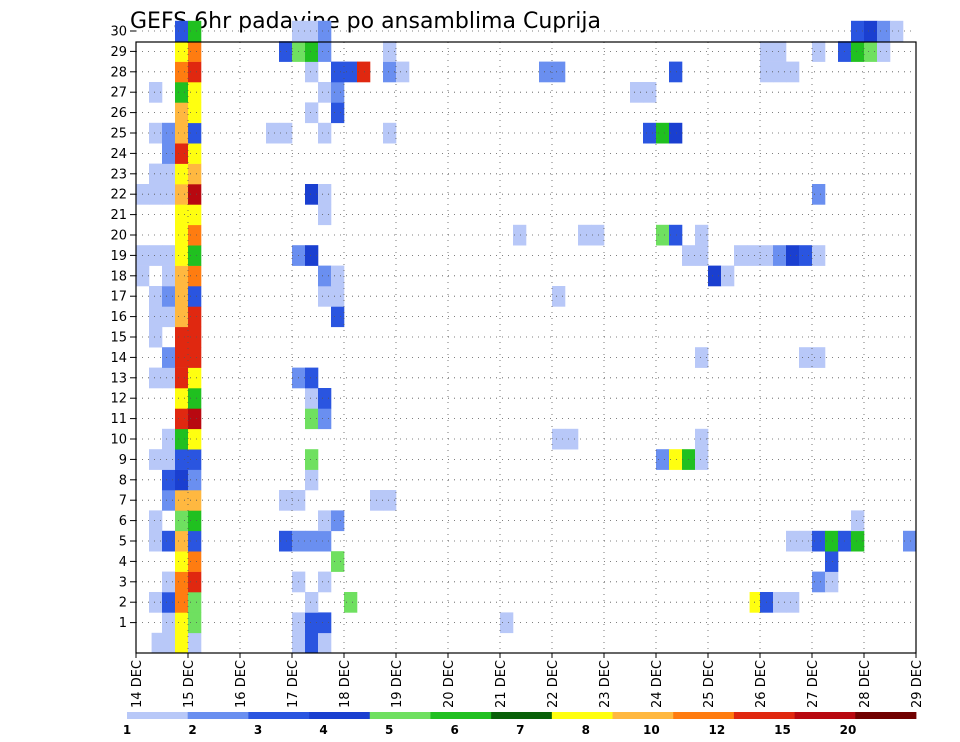 The image size is (960, 742). What do you see at coordinates (501, 684) in the screenshot?
I see `x-tick-label: 21 DEC` at bounding box center [501, 684].